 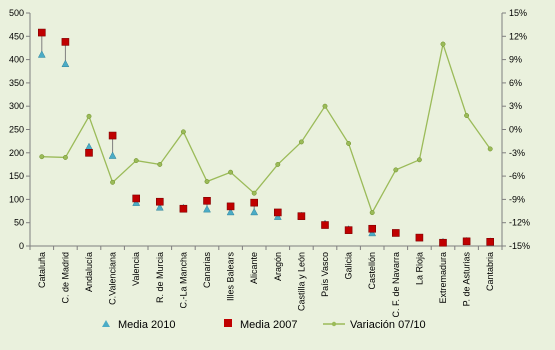 I want to click on right-tick-label: 6%, so click(x=515, y=83).